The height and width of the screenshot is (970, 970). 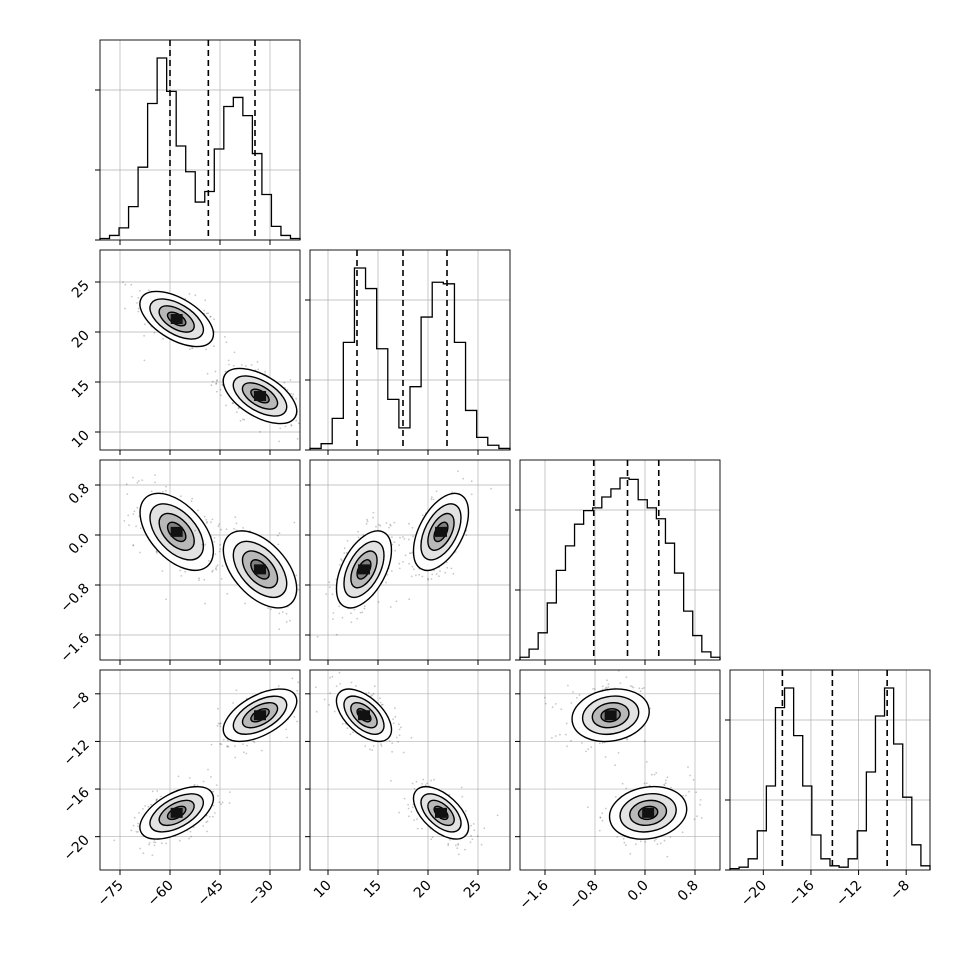 I want to click on histogram-panel-p0, so click(x=198, y=142).